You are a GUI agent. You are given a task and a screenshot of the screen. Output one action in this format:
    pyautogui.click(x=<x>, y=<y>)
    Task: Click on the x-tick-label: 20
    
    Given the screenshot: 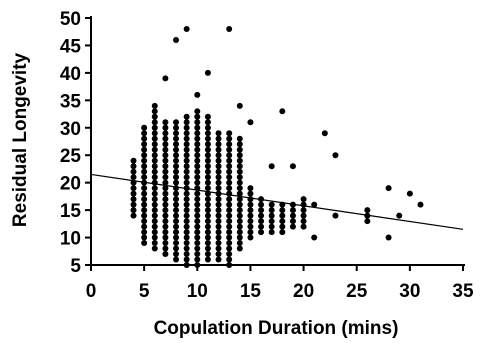 What is the action you would take?
    pyautogui.click(x=303, y=291)
    